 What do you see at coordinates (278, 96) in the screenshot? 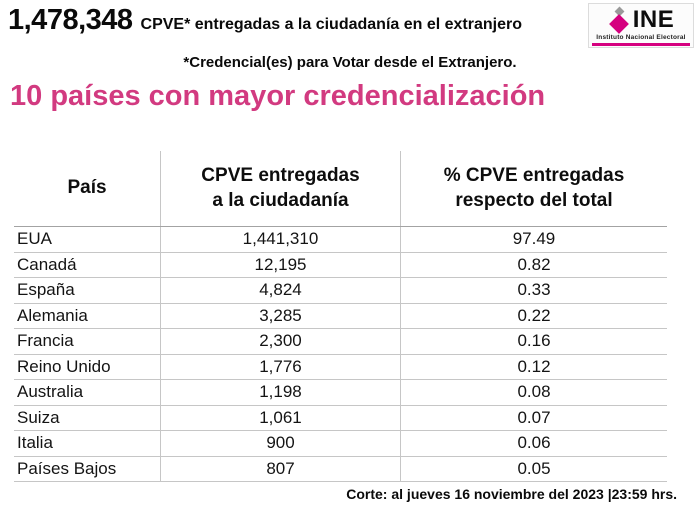
I see `page-title: 10 países con mayor credencialización` at bounding box center [278, 96].